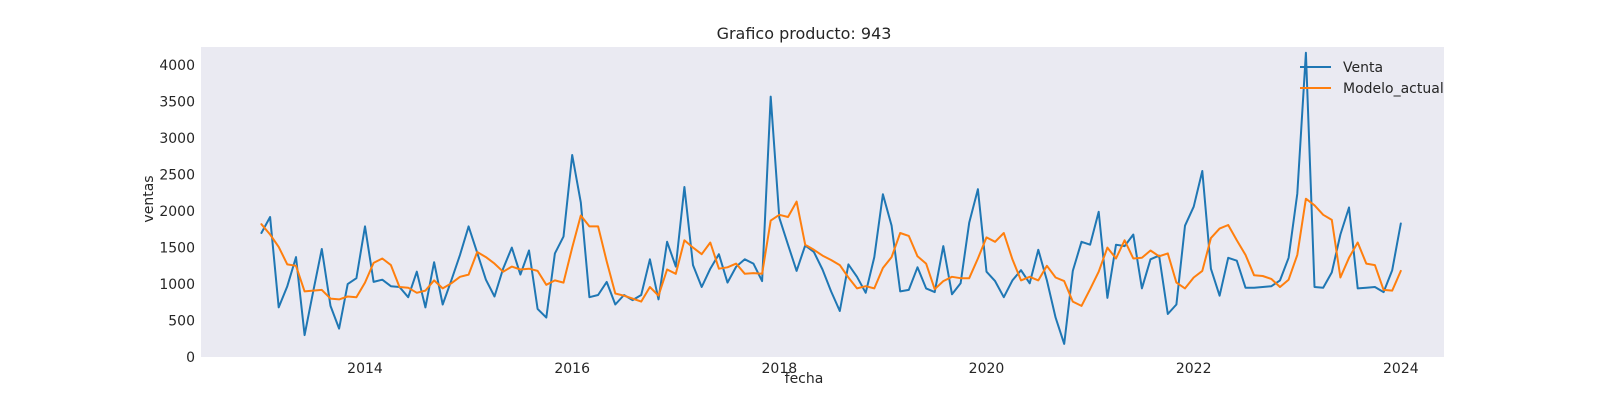 Image resolution: width=1600 pixels, height=400 pixels. Describe the element at coordinates (572, 369) in the screenshot. I see `x-tick-label: 2016` at that location.